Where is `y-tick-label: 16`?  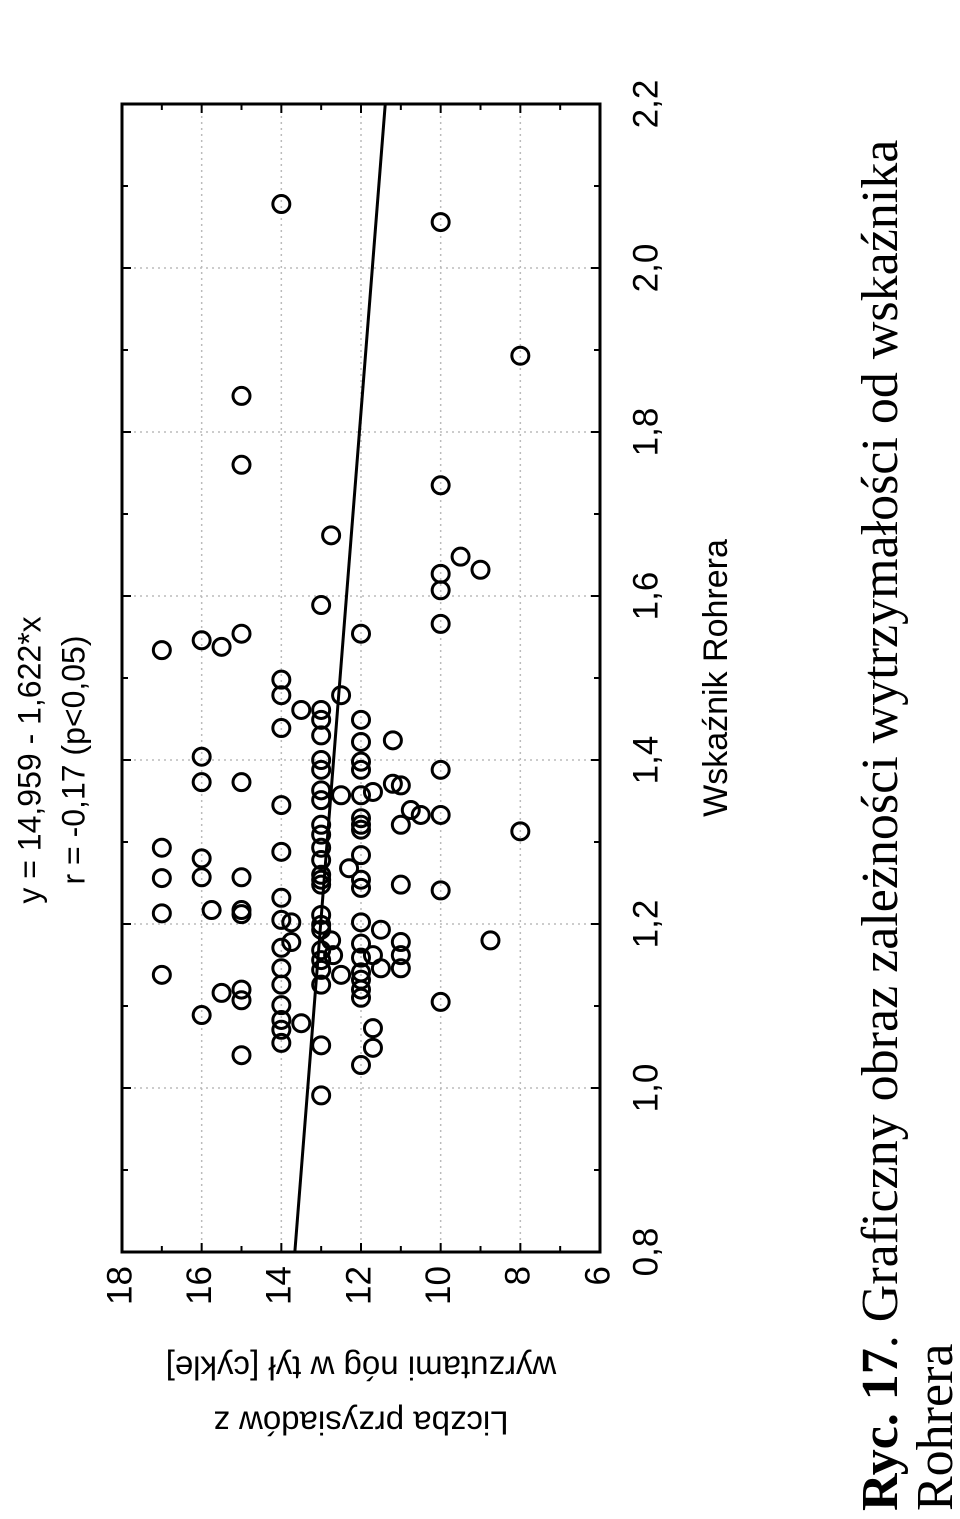
y-tick-label: 16 is located at coordinates (199, 1285).